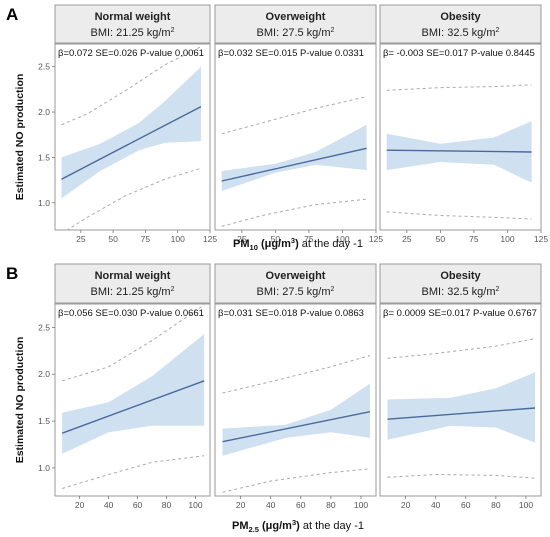 This screenshot has height=537, width=550. What do you see at coordinates (459, 53) in the screenshot?
I see `stat-annotation: β= -0.003 SE=0.017 P-value 0.8445` at bounding box center [459, 53].